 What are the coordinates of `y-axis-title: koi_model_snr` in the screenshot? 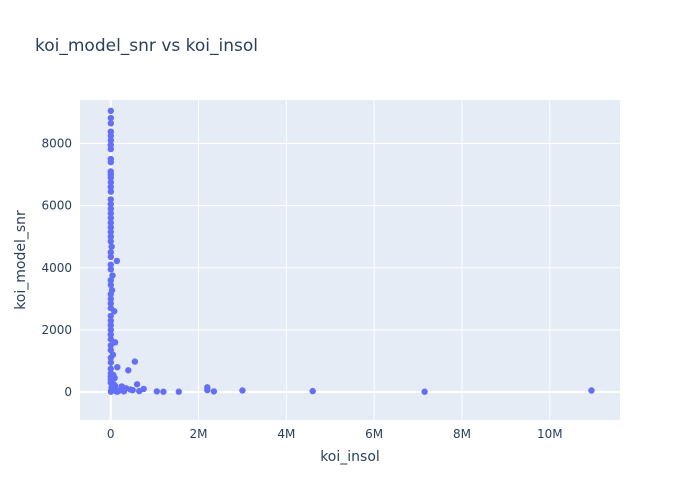 It's located at (21, 260).